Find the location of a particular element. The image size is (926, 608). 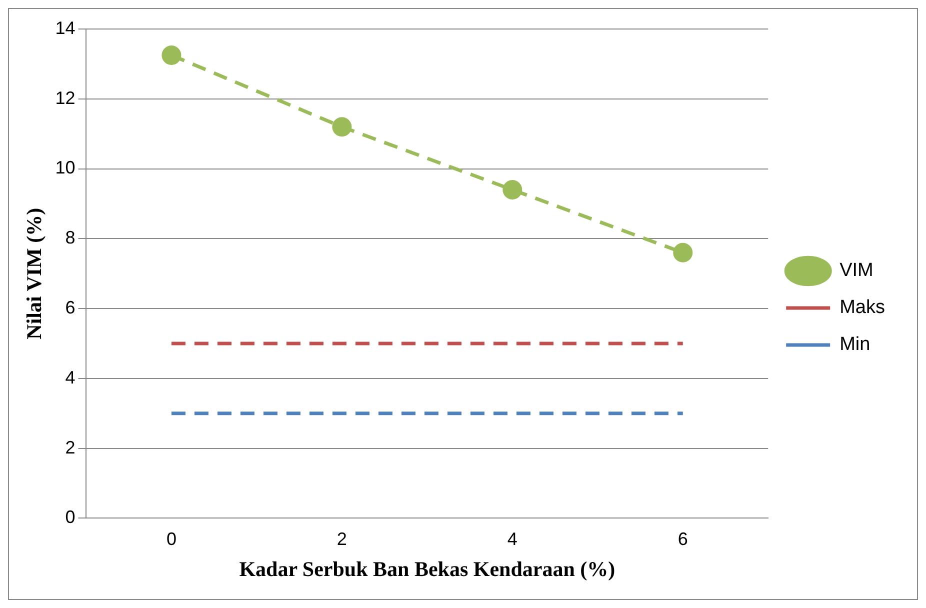

x-tick-label: 0 is located at coordinates (171, 538).